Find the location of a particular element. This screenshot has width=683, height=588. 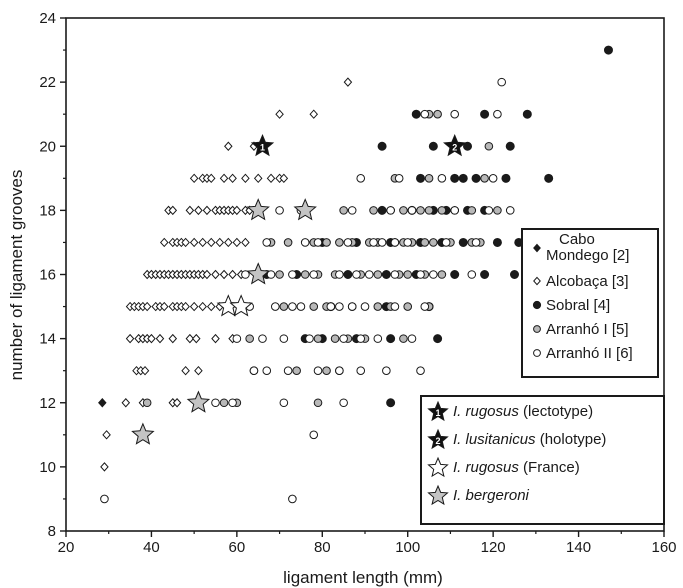

legend-label: Cabo is located at coordinates (577, 239).